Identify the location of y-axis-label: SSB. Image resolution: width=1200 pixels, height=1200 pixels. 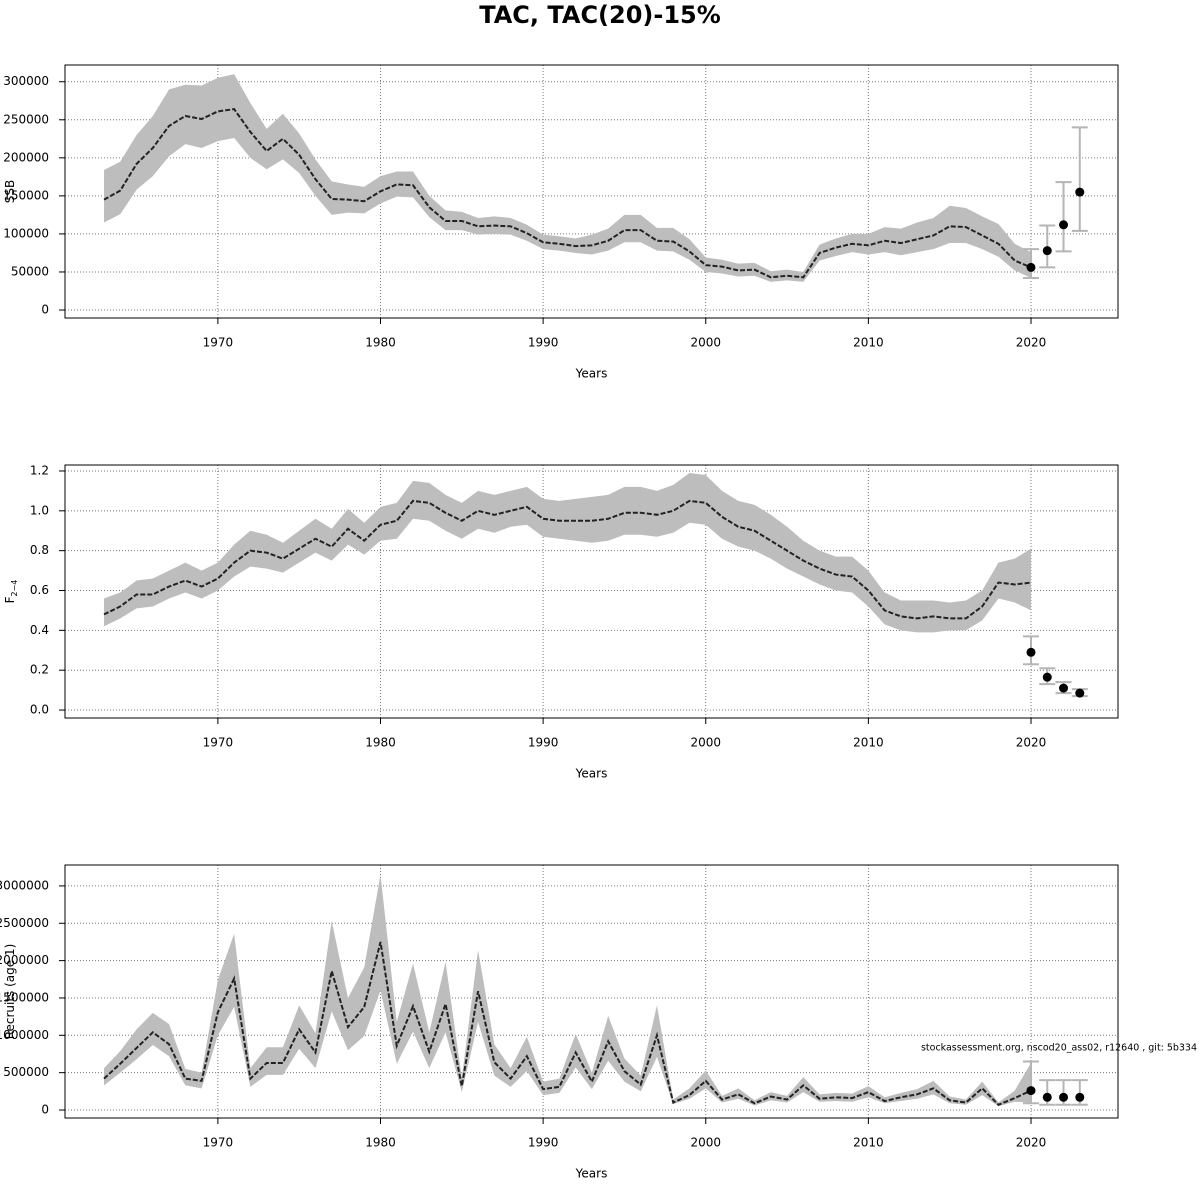
(10, 191).